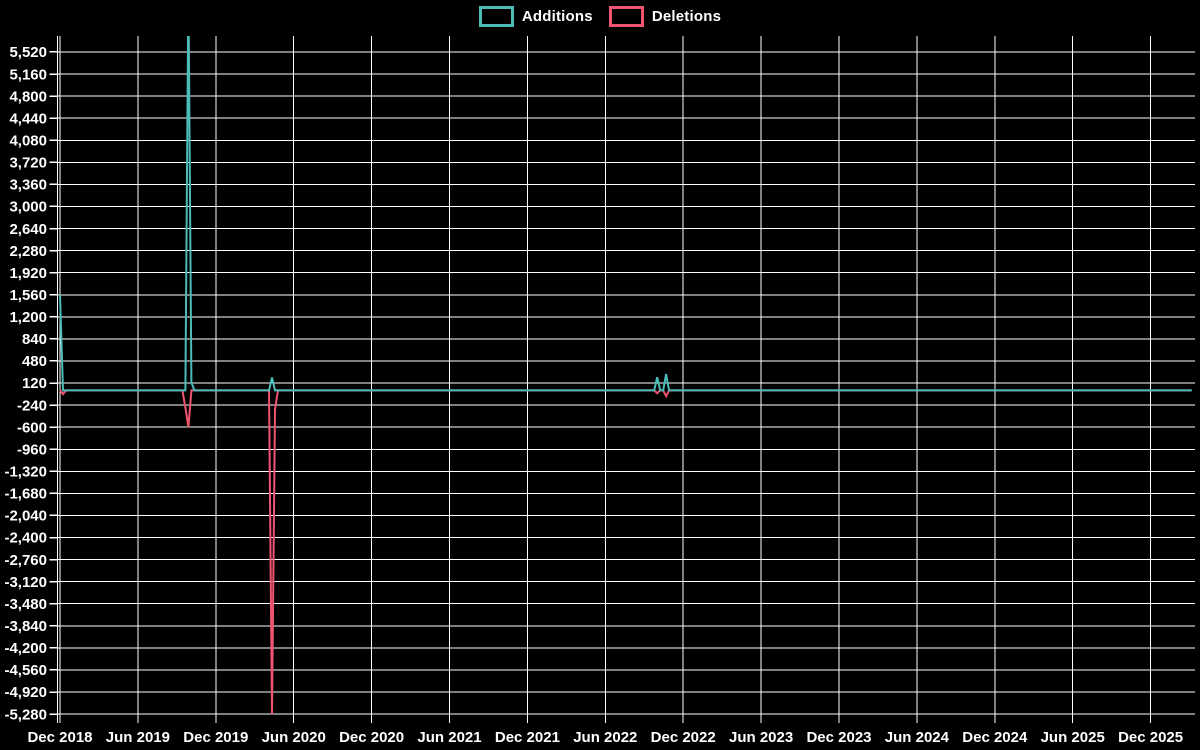  Describe the element at coordinates (28, 140) in the screenshot. I see `y-tick-label: 4,080` at that location.